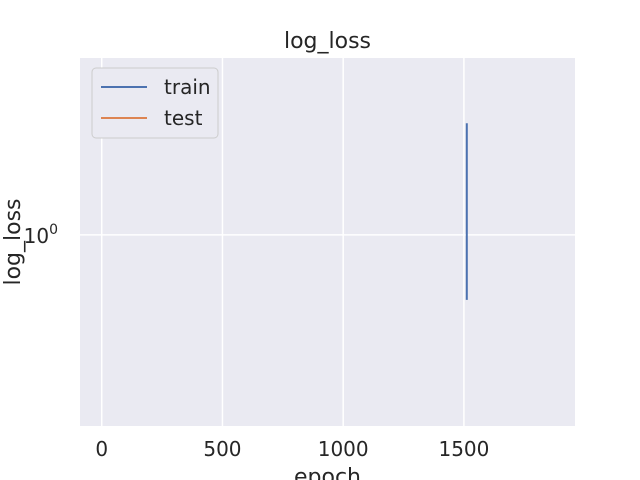 The height and width of the screenshot is (480, 640). Describe the element at coordinates (463, 449) in the screenshot. I see `x-tick-label: 1500` at that location.